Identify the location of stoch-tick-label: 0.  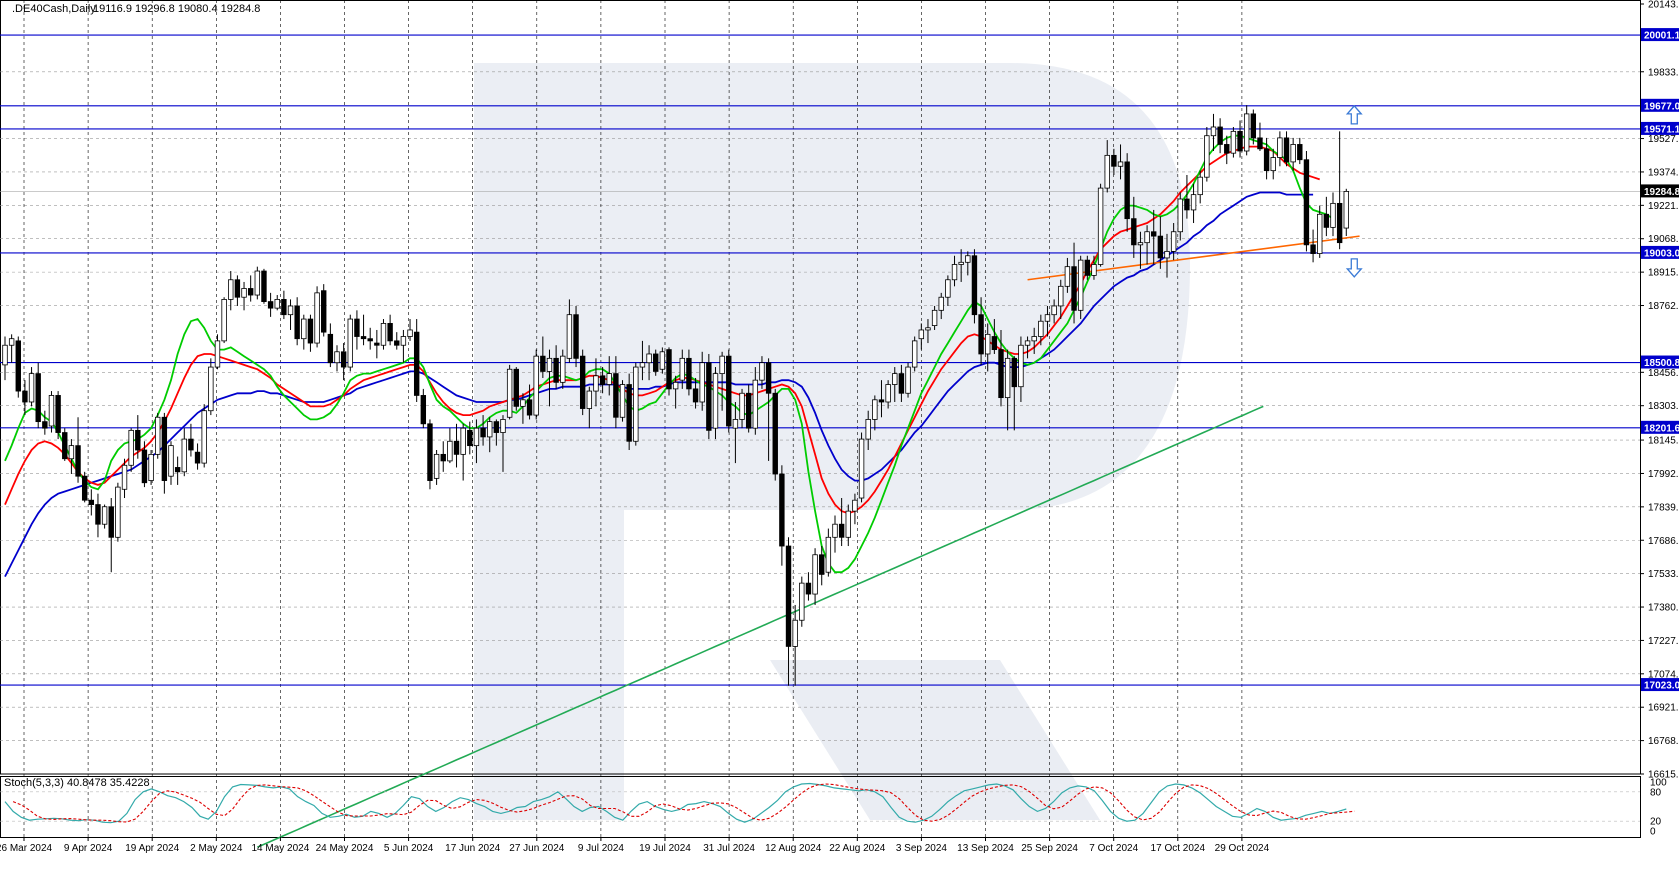
(1653, 832).